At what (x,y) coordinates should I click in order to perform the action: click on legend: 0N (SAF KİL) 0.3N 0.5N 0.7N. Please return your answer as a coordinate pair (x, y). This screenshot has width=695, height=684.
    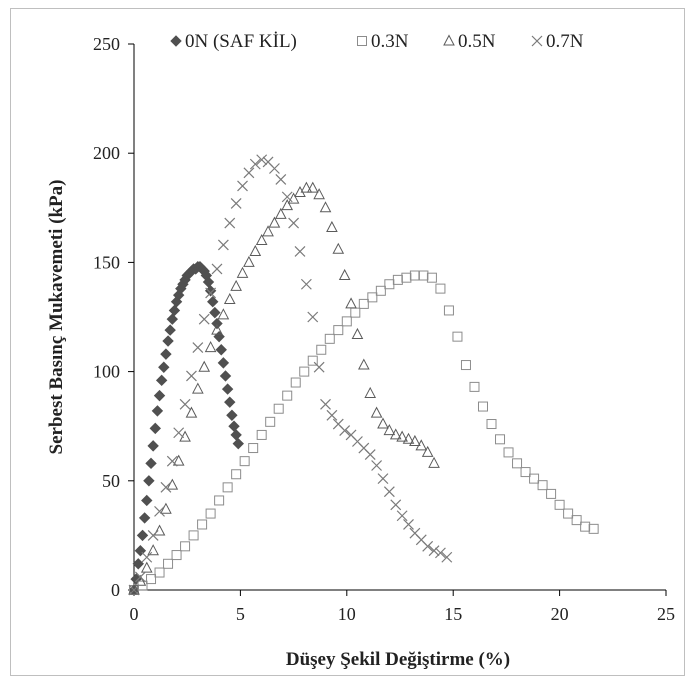
    Looking at the image, I should click on (377, 41).